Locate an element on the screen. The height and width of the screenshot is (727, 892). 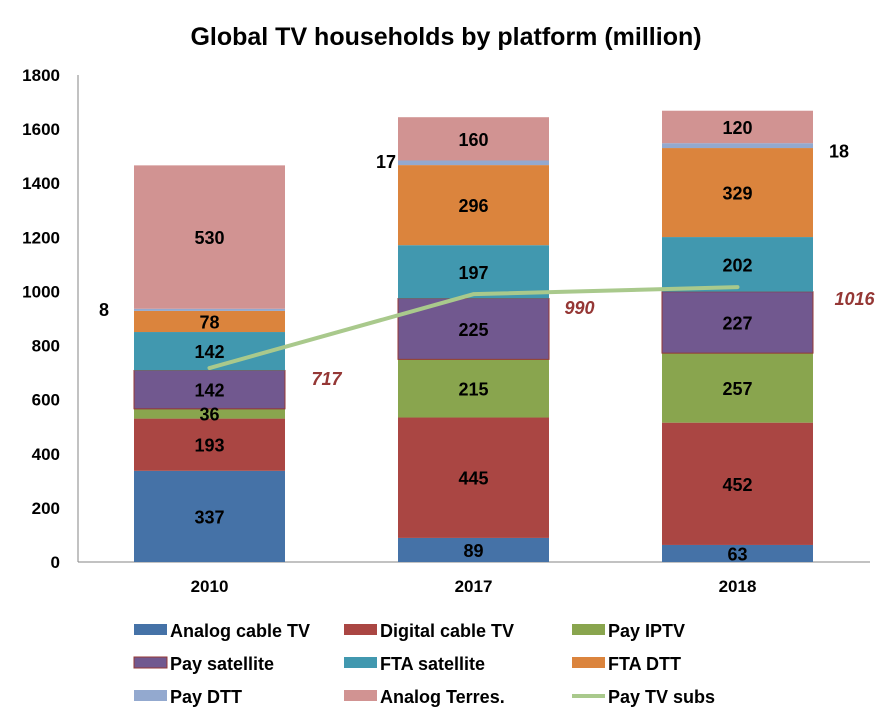
x-tick-label: 2010 is located at coordinates (210, 586).